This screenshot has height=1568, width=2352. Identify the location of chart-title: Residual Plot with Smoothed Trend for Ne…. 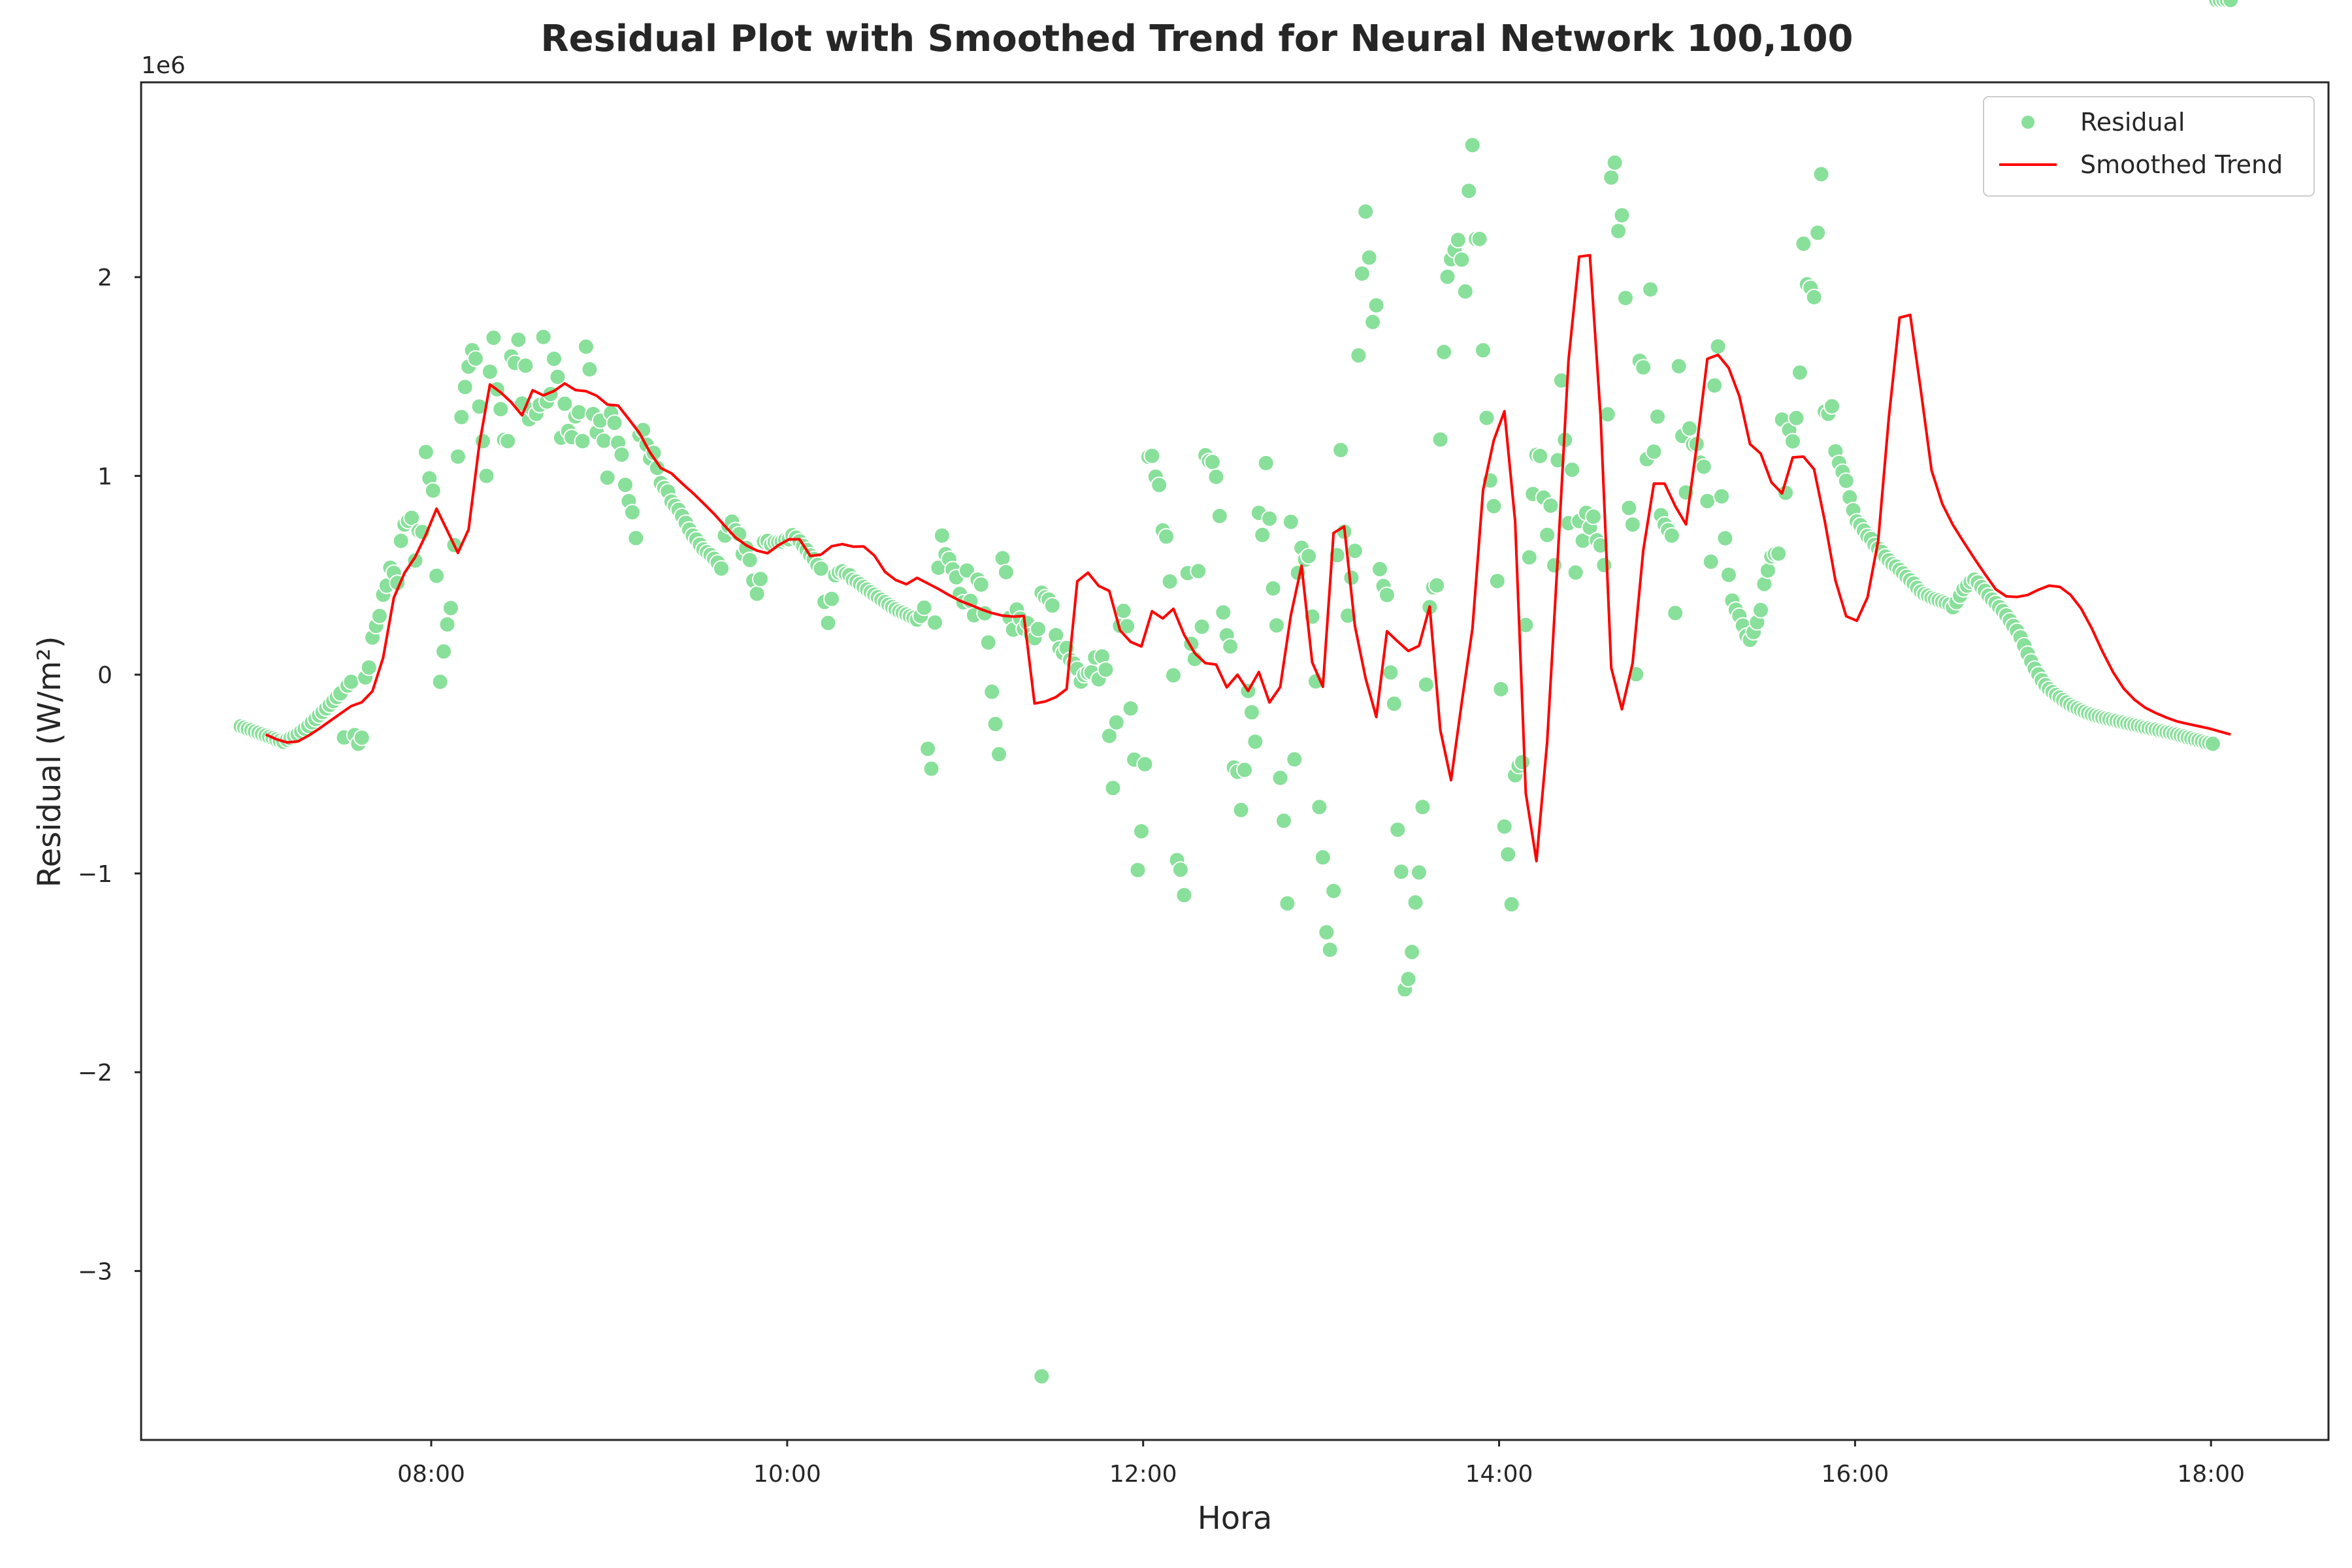
(1196, 39).